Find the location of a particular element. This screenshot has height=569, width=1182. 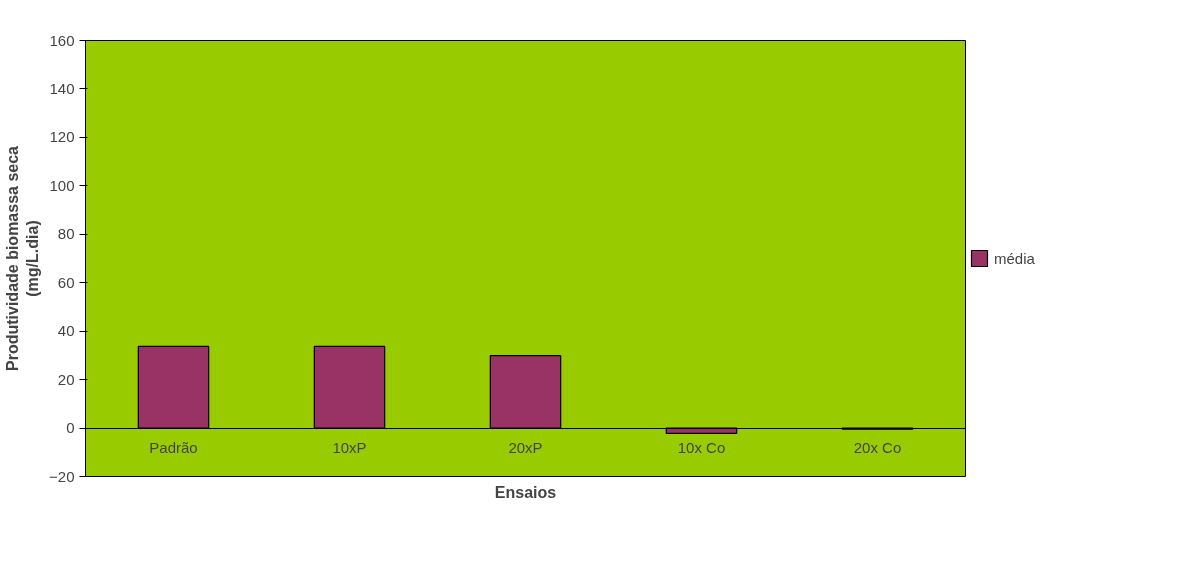

y-tick-label: 80 is located at coordinates (66, 234).